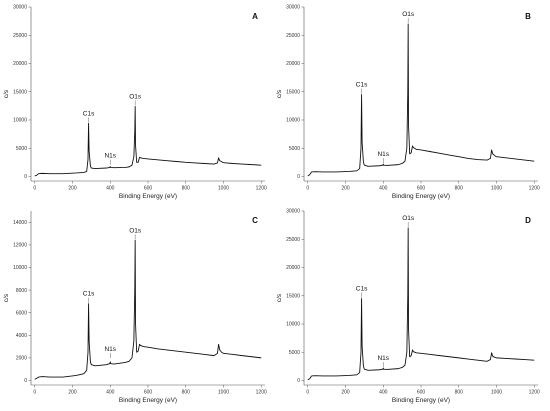 This screenshot has height=411, width=550. What do you see at coordinates (20, 223) in the screenshot?
I see `y-tick-label: 14000` at bounding box center [20, 223].